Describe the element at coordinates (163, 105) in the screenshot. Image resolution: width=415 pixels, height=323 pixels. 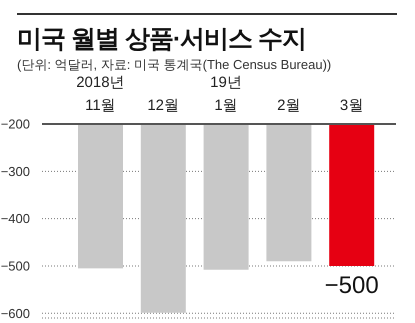
I see `x-tick-label: 12월` at that location.